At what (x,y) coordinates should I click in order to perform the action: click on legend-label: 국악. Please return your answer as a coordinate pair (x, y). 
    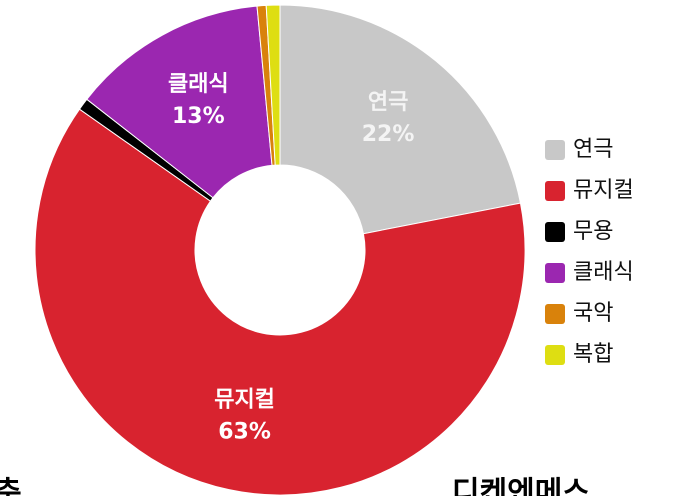
    Looking at the image, I should click on (593, 313).